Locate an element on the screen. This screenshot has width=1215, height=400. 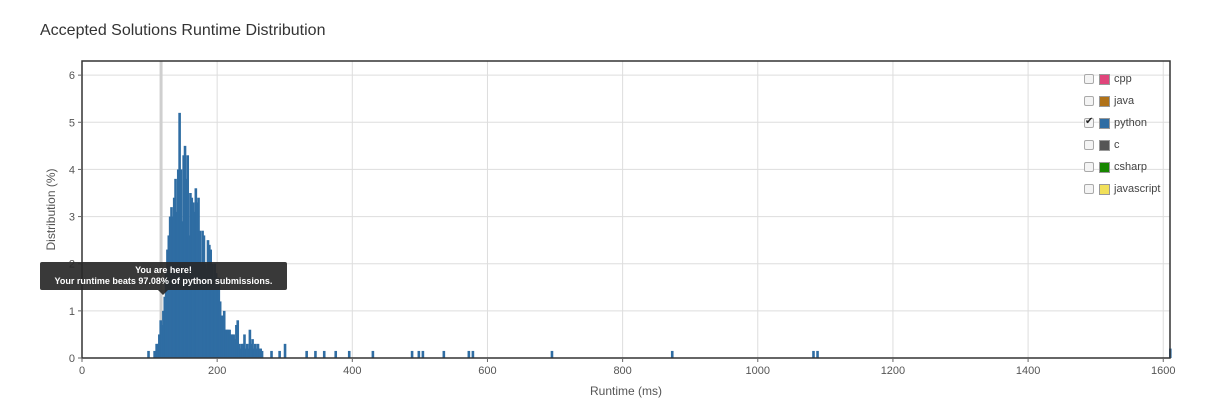
legend-checkbox-java is located at coordinates (1089, 101).